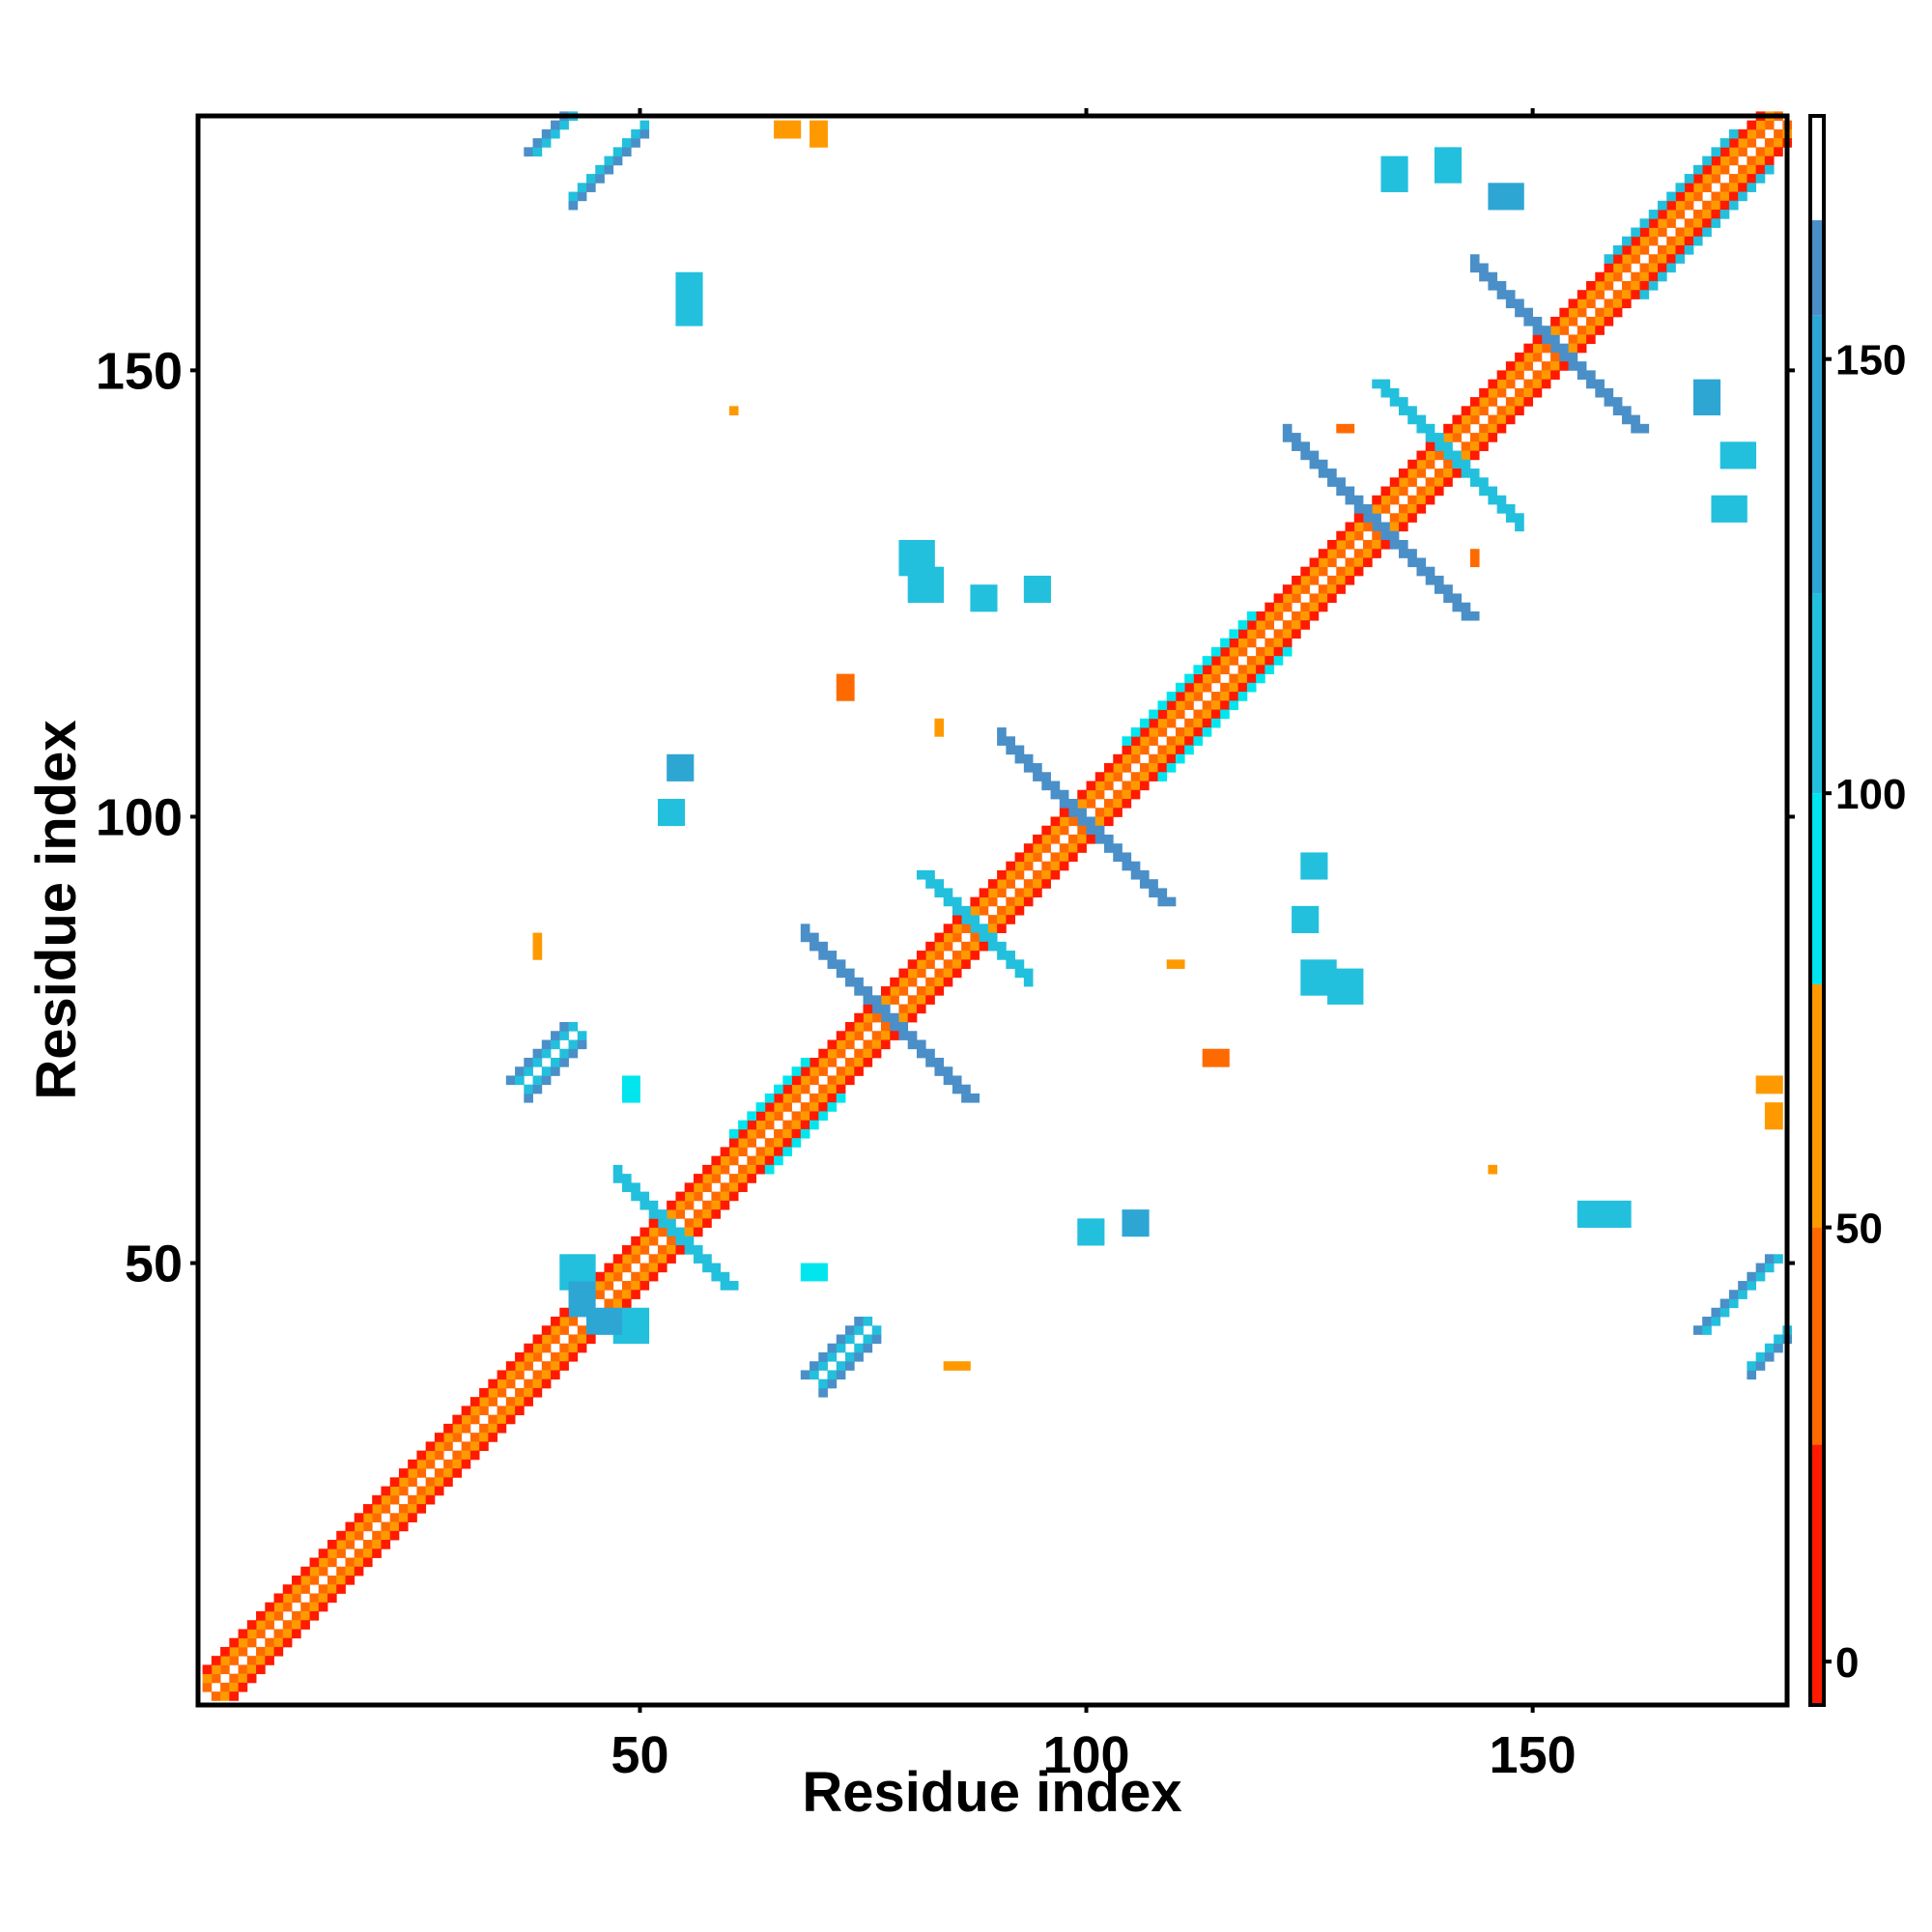 The width and height of the screenshot is (1932, 1932). Describe the element at coordinates (992, 1792) in the screenshot. I see `x-axis-title: Residue index` at that location.